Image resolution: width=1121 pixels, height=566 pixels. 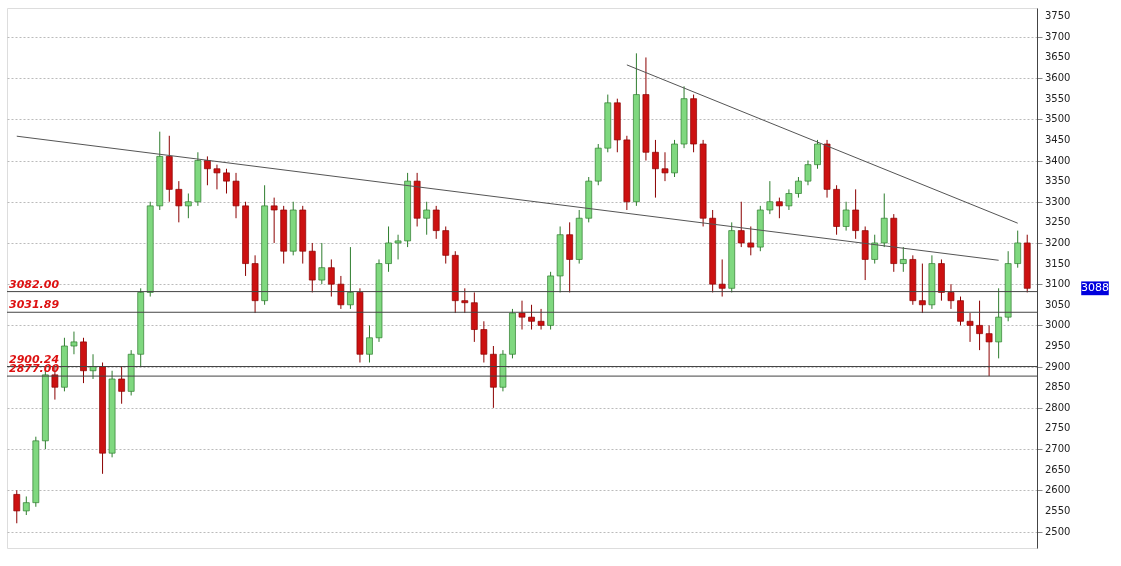 I want to click on y-tick-label: 2850, so click(x=1058, y=387).